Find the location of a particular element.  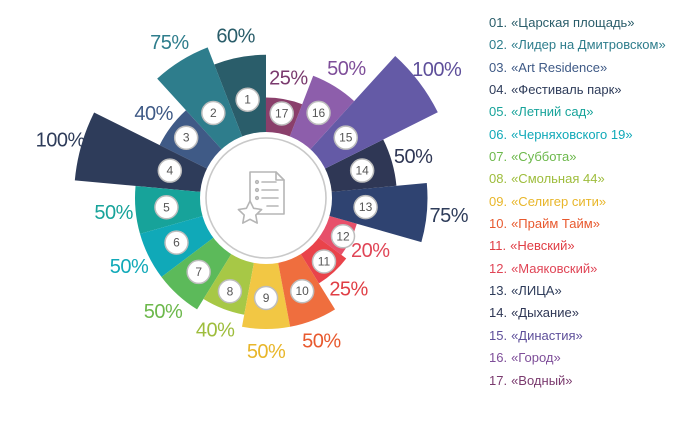

legend-label: «ЛИЦА» is located at coordinates (536, 291).